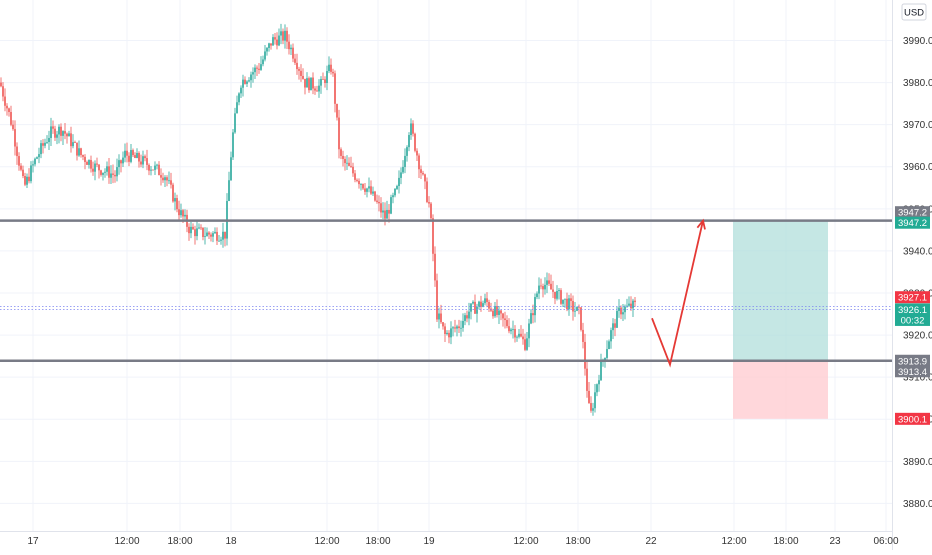 The image size is (932, 555). I want to click on y-tick-label: 3970.0, so click(917, 125).